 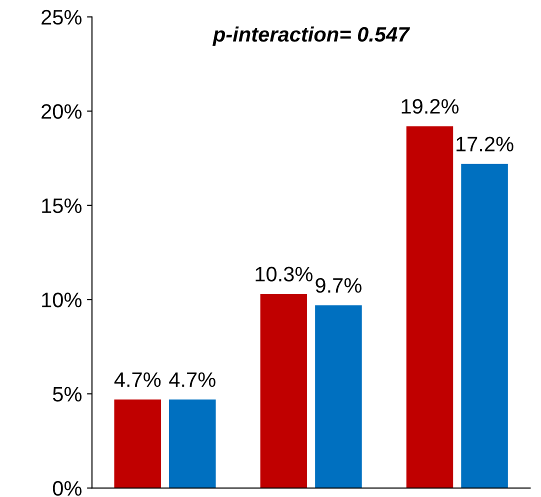 What do you see at coordinates (67, 488) in the screenshot?
I see `y-tick-label: 0%` at bounding box center [67, 488].